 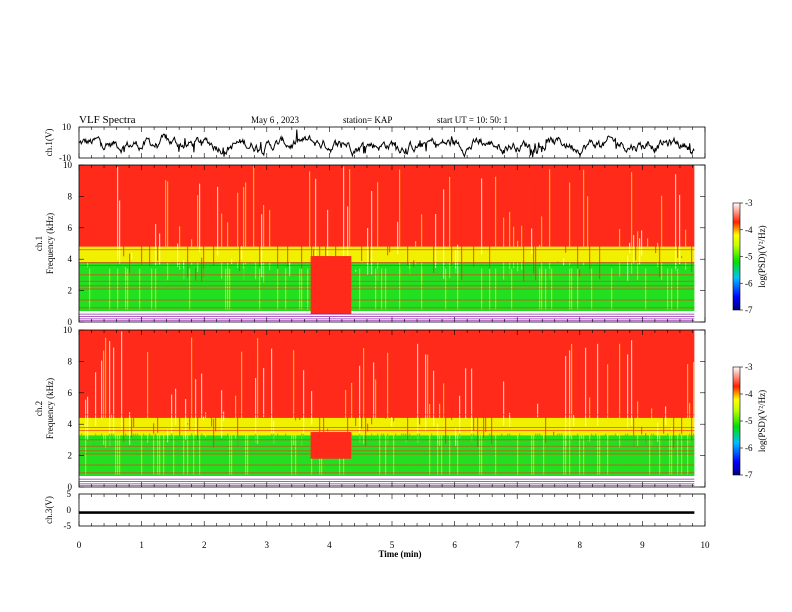 What do you see at coordinates (367, 120) in the screenshot?
I see `station-label: station= KAP` at bounding box center [367, 120].